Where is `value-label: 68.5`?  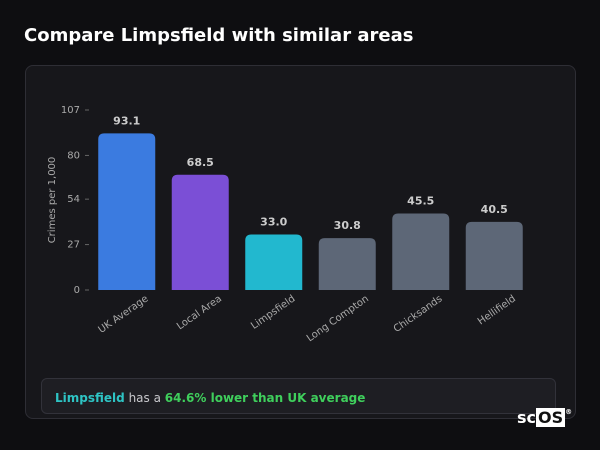
value-label: 68.5 is located at coordinates (200, 162).